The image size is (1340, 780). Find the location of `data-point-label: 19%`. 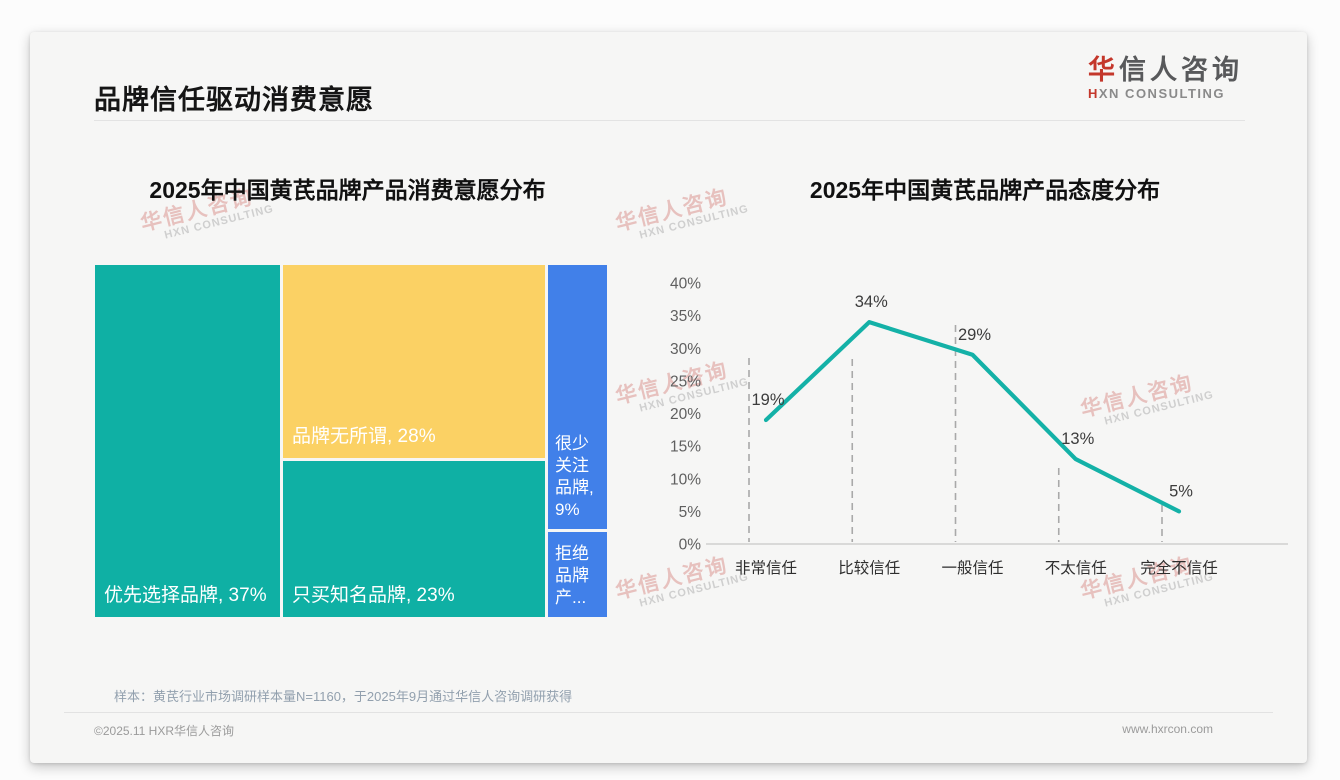

data-point-label: 19% is located at coordinates (767, 400).